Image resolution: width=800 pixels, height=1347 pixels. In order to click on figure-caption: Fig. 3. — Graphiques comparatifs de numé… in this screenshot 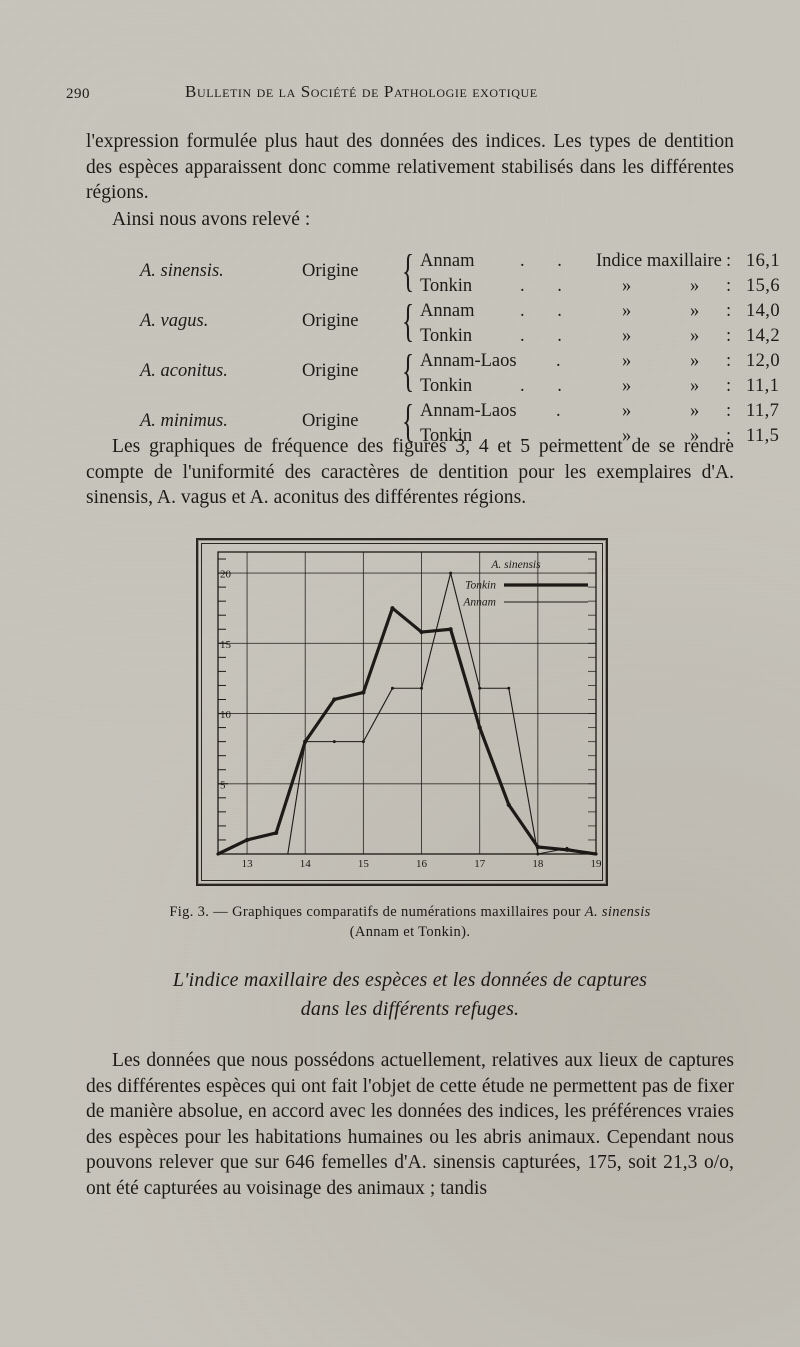, I will do `click(410, 922)`.